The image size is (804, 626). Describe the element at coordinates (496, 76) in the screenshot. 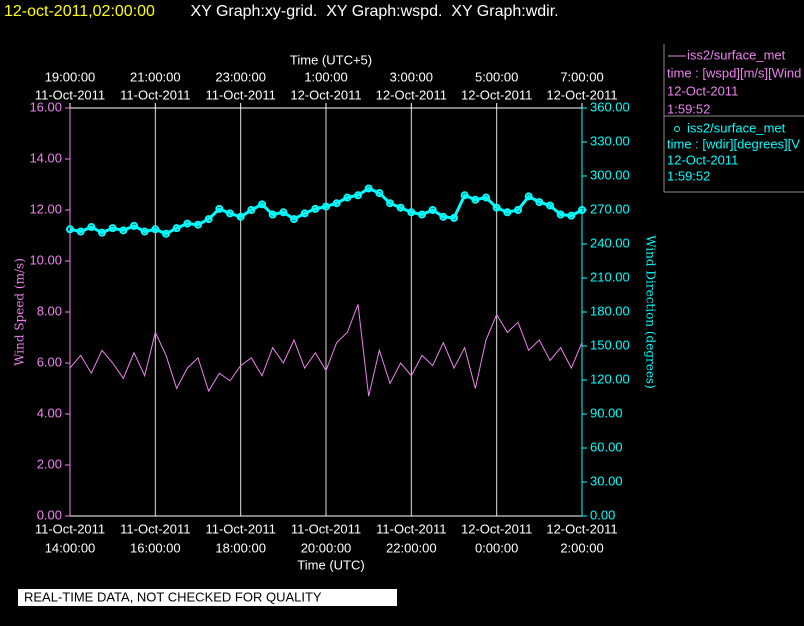

I see `x2-tick-time: 5:00:00` at that location.